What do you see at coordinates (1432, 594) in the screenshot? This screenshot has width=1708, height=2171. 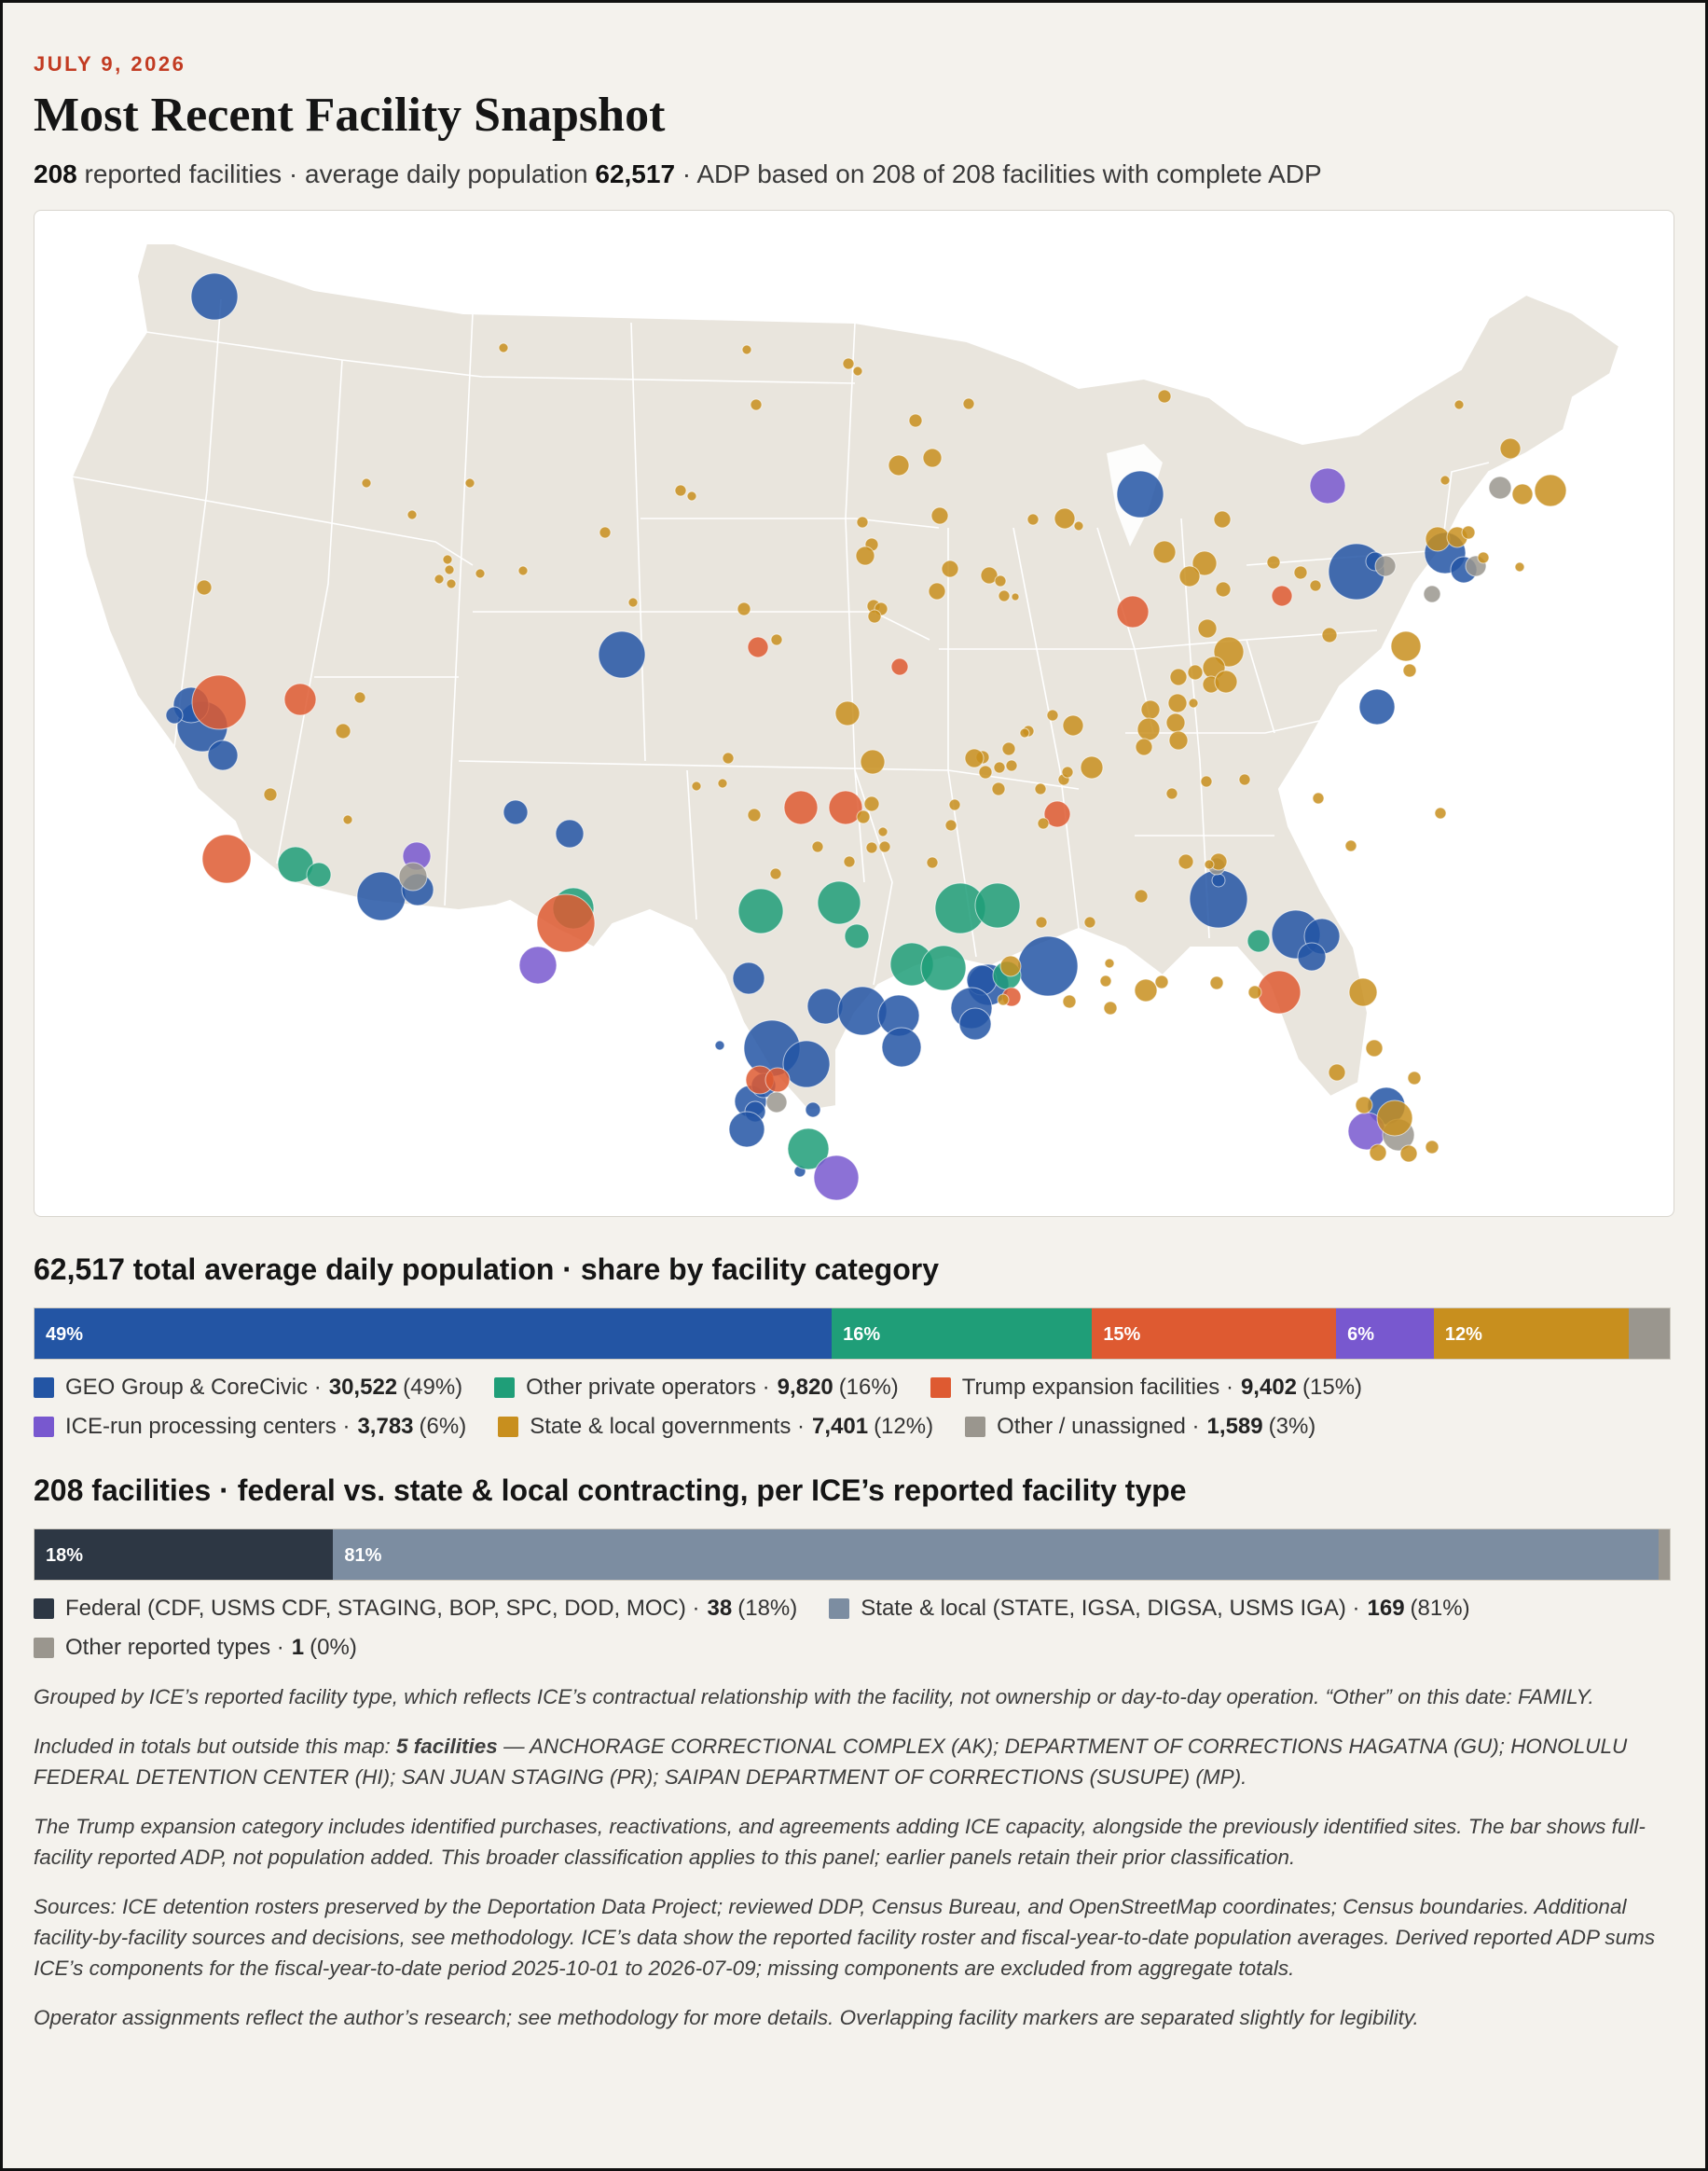 I see `facility-marker-other` at bounding box center [1432, 594].